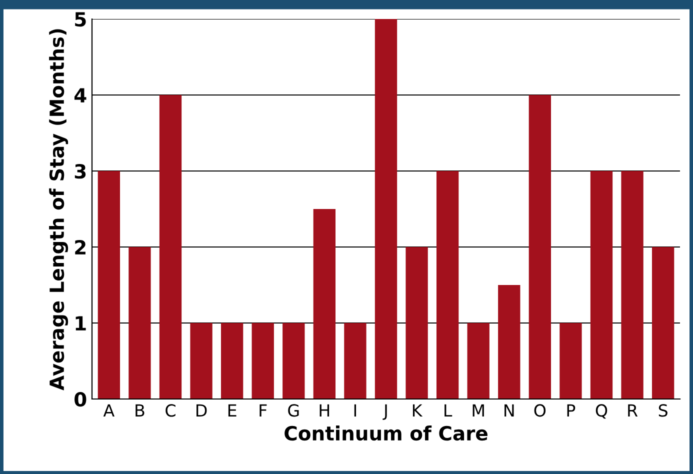 The height and width of the screenshot is (474, 693). I want to click on y-tick-label: 2, so click(80, 247).